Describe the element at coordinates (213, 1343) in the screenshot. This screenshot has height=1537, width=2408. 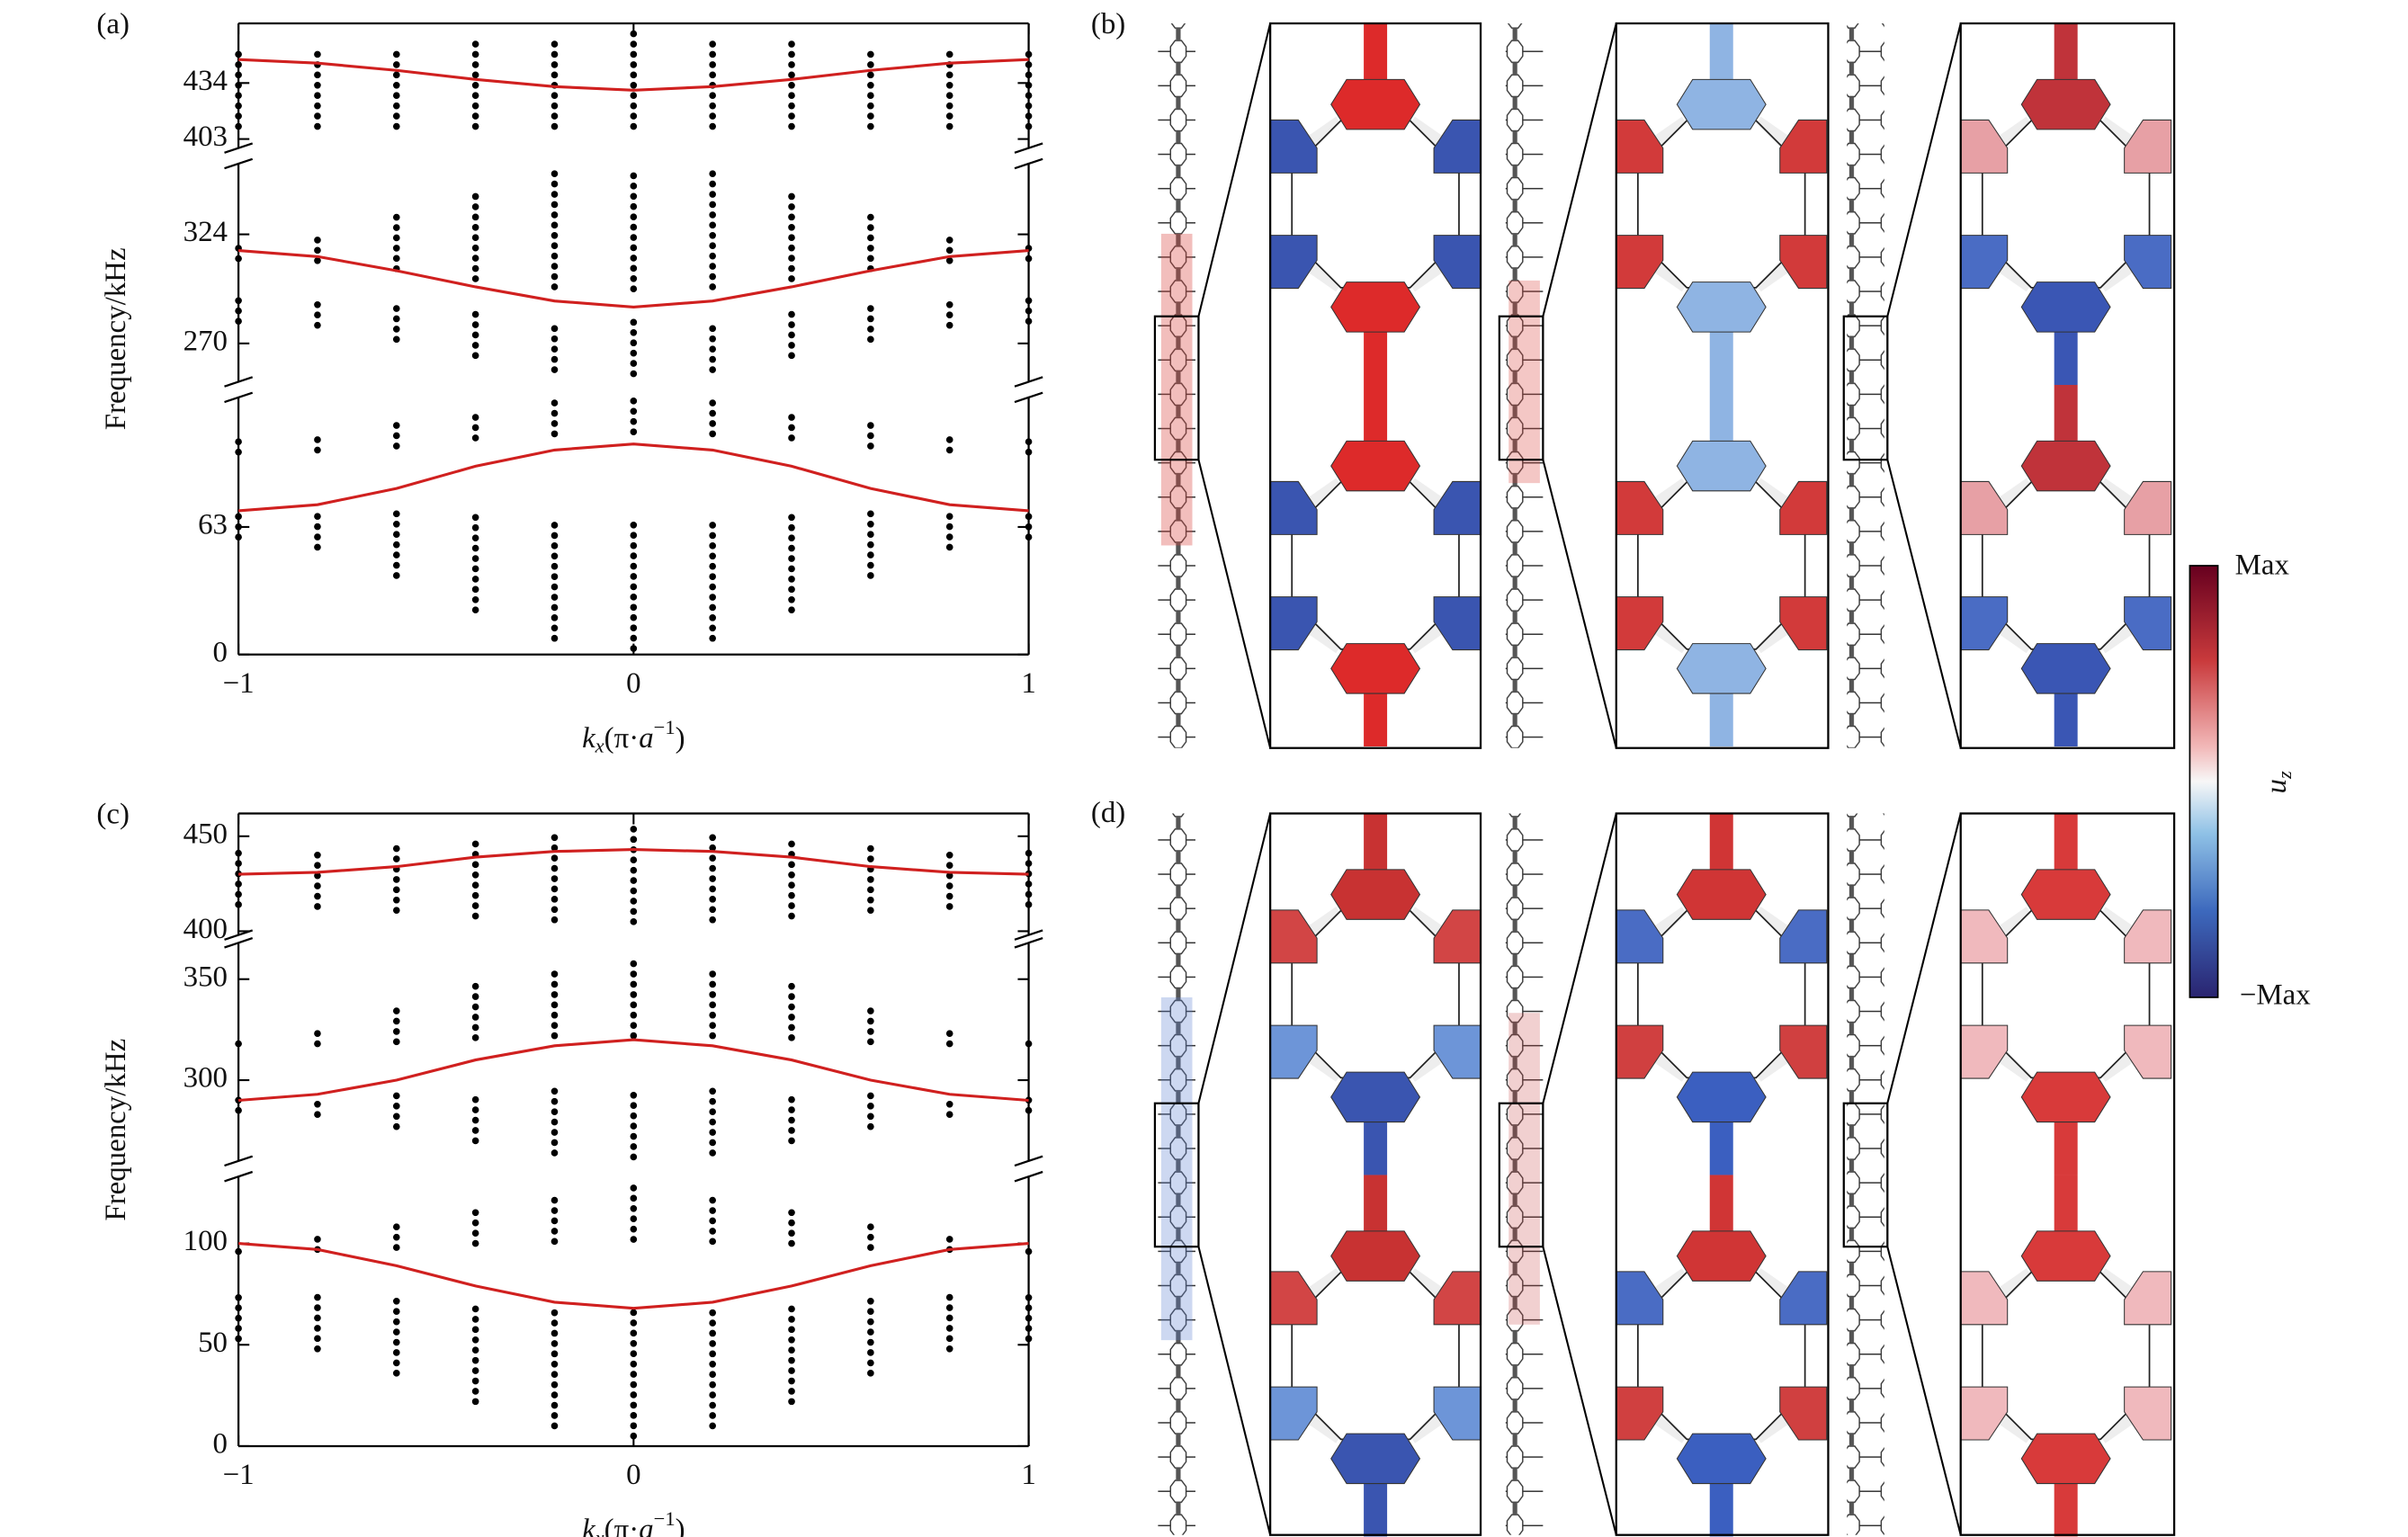
I see `y-tick-label: 50` at that location.